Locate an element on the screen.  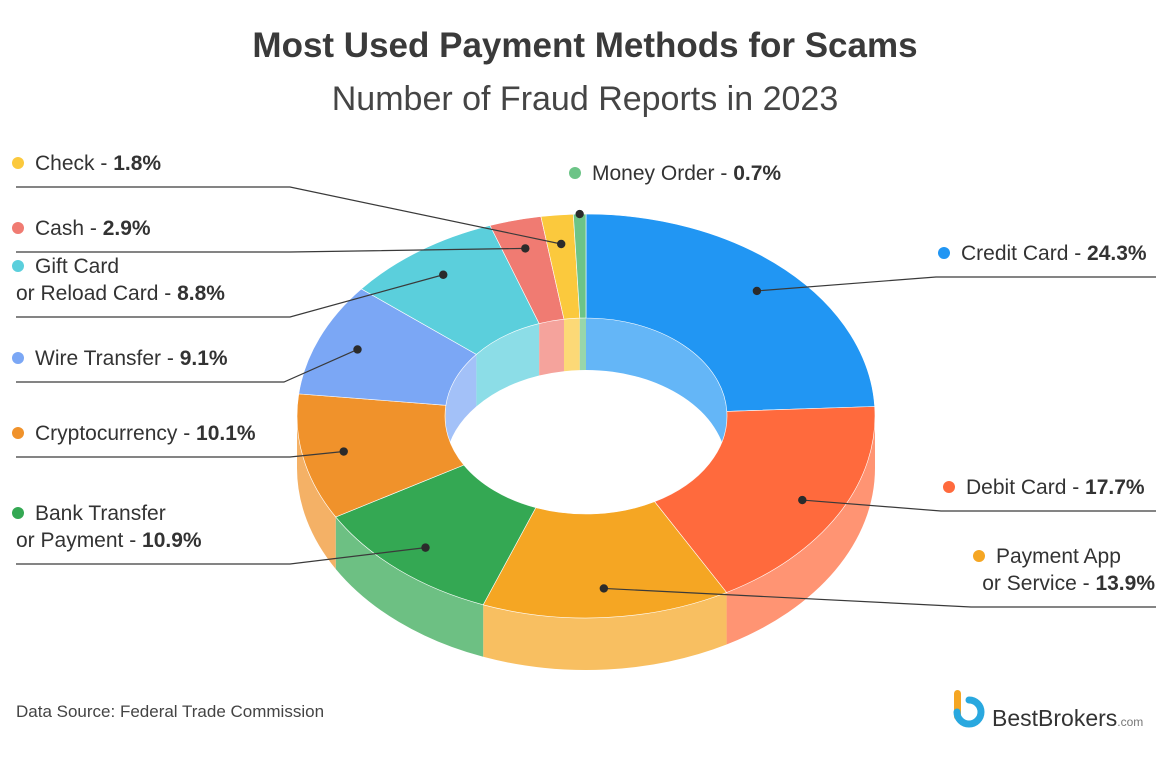
label-line-bank-transfer-or-payment-1: or Payment - 10.9% is located at coordinates (109, 540).